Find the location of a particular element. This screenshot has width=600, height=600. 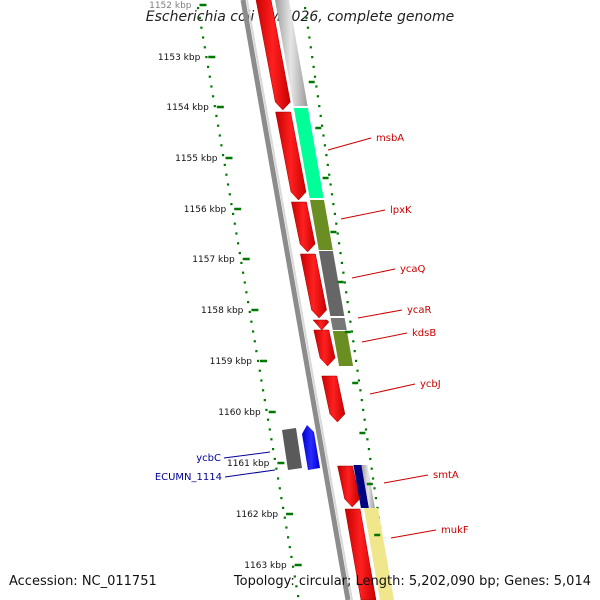

kbp-tick: 1153 kbp is located at coordinates (187, 58).